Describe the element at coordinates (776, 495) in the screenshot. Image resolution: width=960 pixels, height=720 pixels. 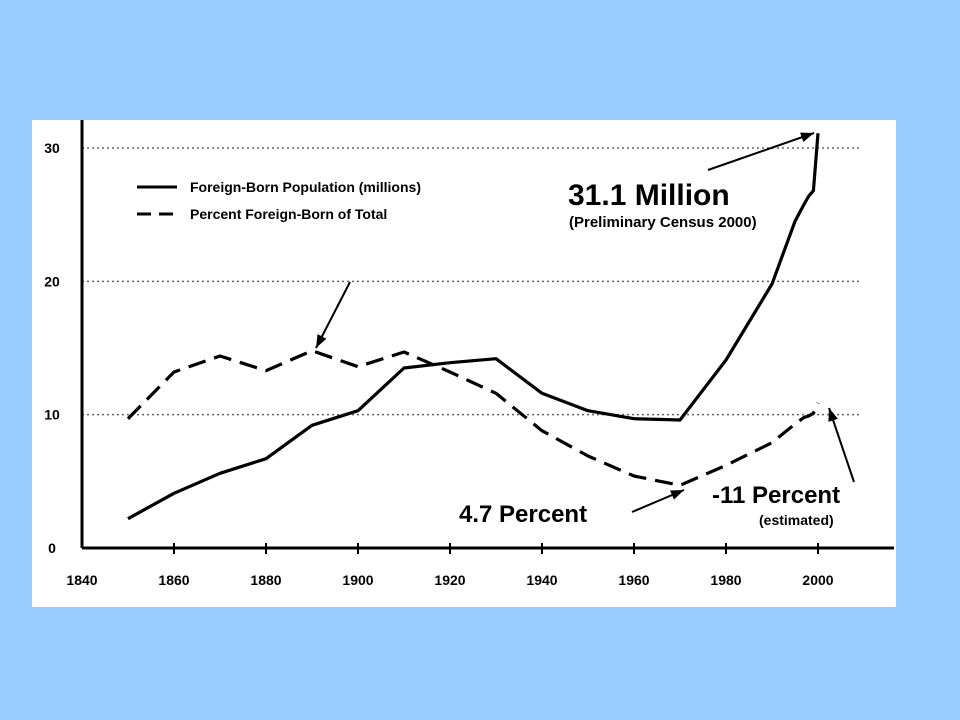
I see `annotation-11-percent: -11 Percent` at that location.